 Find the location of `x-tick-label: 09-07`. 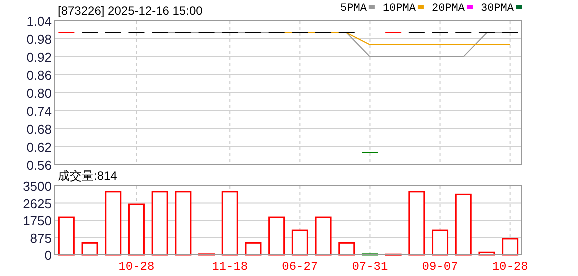

x-tick-label: 09-07 is located at coordinates (440, 267).